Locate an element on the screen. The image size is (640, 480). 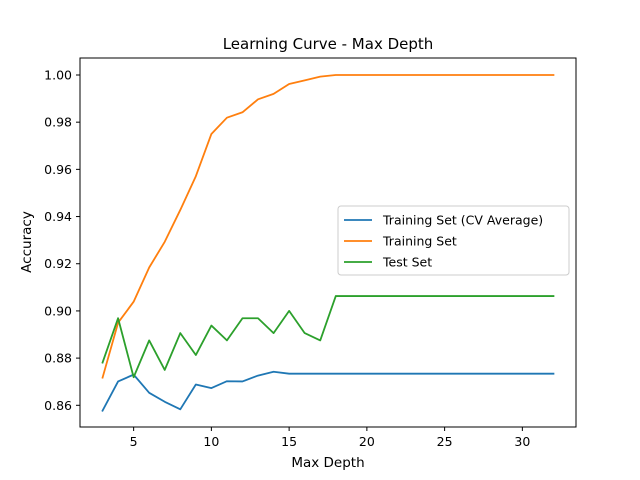
y-tick-label: 0.86 is located at coordinates (58, 405).